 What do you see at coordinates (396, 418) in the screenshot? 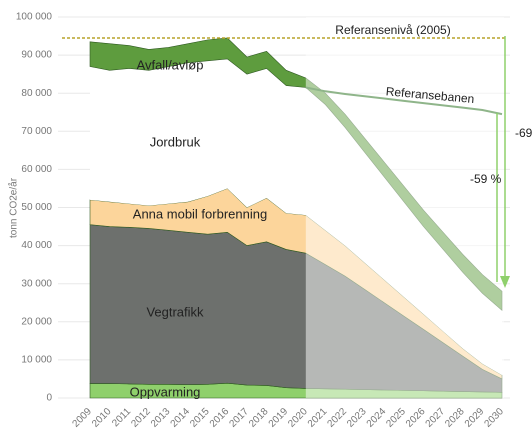
I see `x-tick-label: 2025` at bounding box center [396, 418].